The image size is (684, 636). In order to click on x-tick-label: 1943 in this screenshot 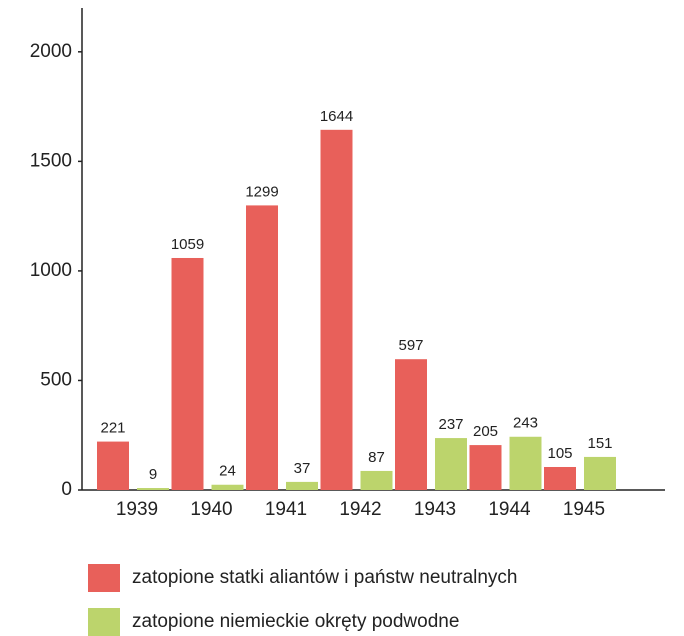, I will do `click(435, 509)`.